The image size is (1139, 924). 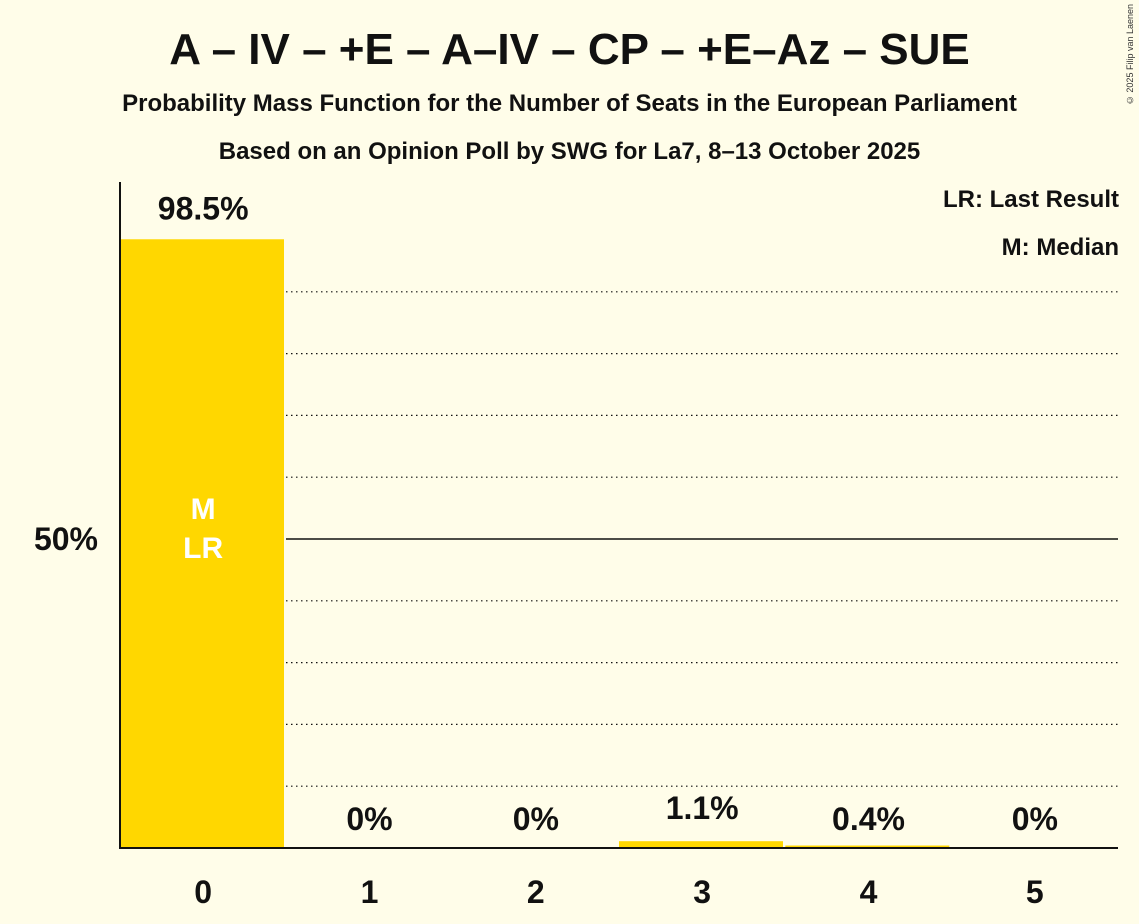 I want to click on x-tick-3: 3, so click(x=702, y=892).